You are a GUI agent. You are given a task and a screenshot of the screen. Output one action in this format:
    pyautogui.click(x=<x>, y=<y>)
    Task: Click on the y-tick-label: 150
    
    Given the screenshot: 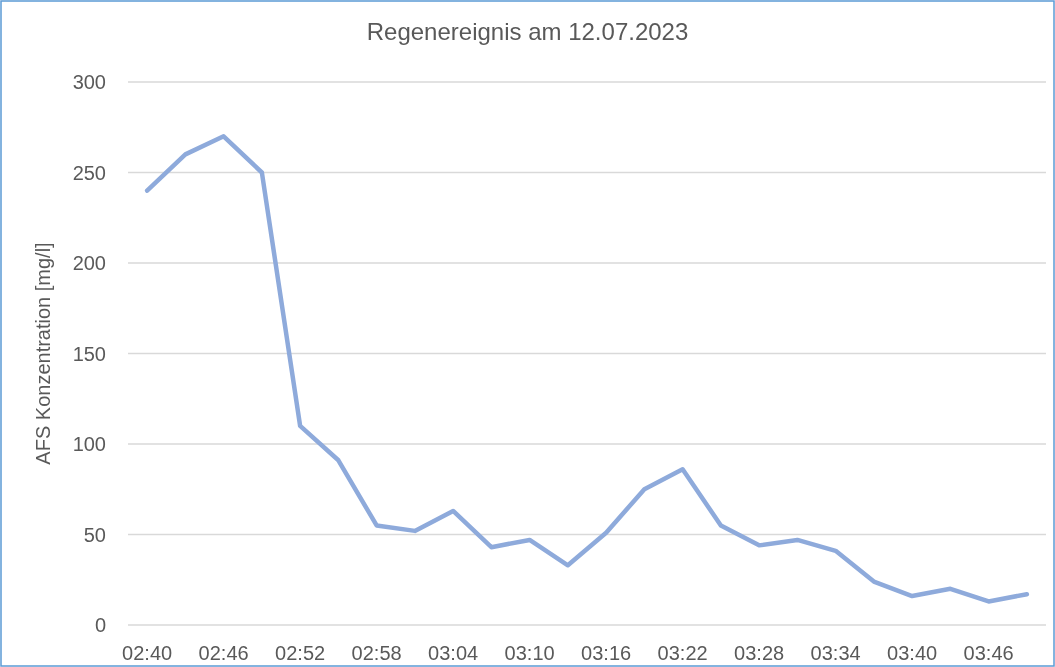 What is the action you would take?
    pyautogui.click(x=89, y=353)
    